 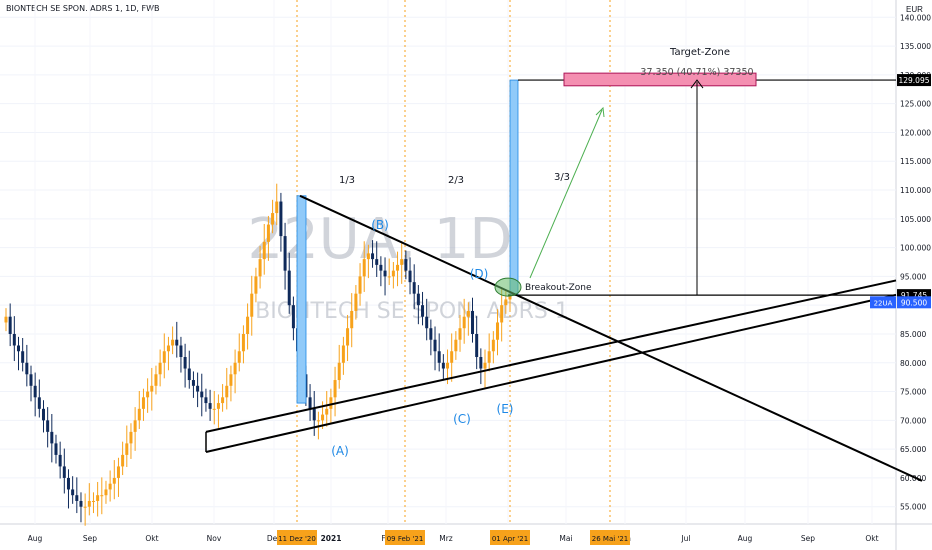 I want to click on x-tick-label: Nov, so click(x=214, y=538).